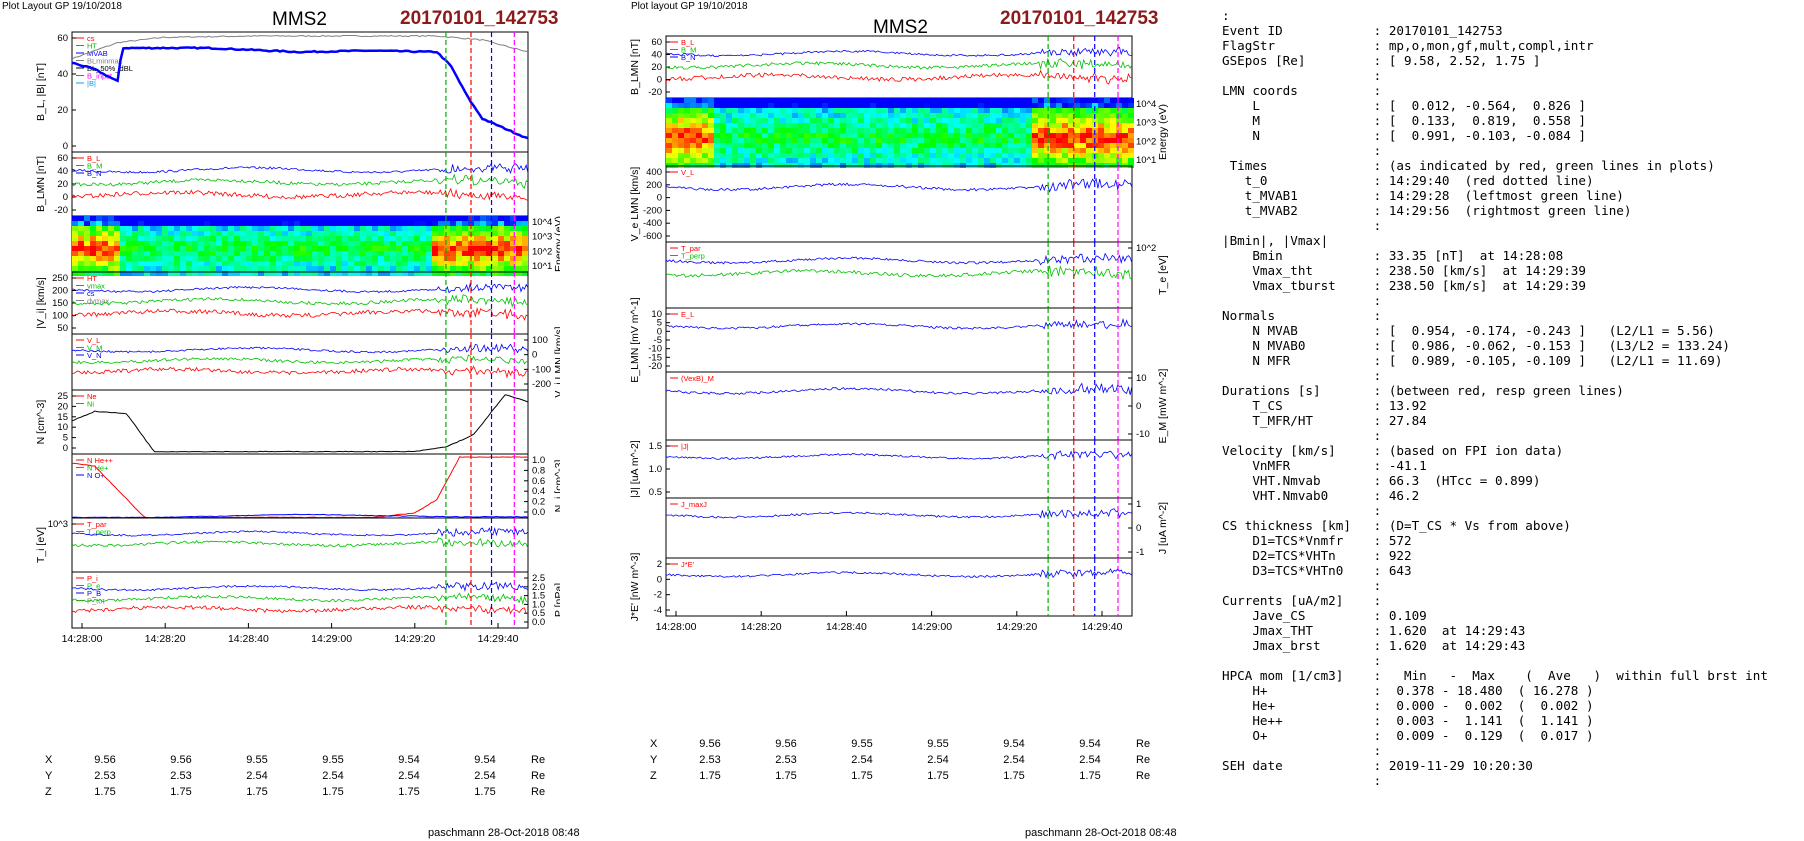  What do you see at coordinates (900, 776) in the screenshot?
I see `coord-row: Z 1.75 1.75 1.75 1.75 1.75 1.75 Re` at bounding box center [900, 776].